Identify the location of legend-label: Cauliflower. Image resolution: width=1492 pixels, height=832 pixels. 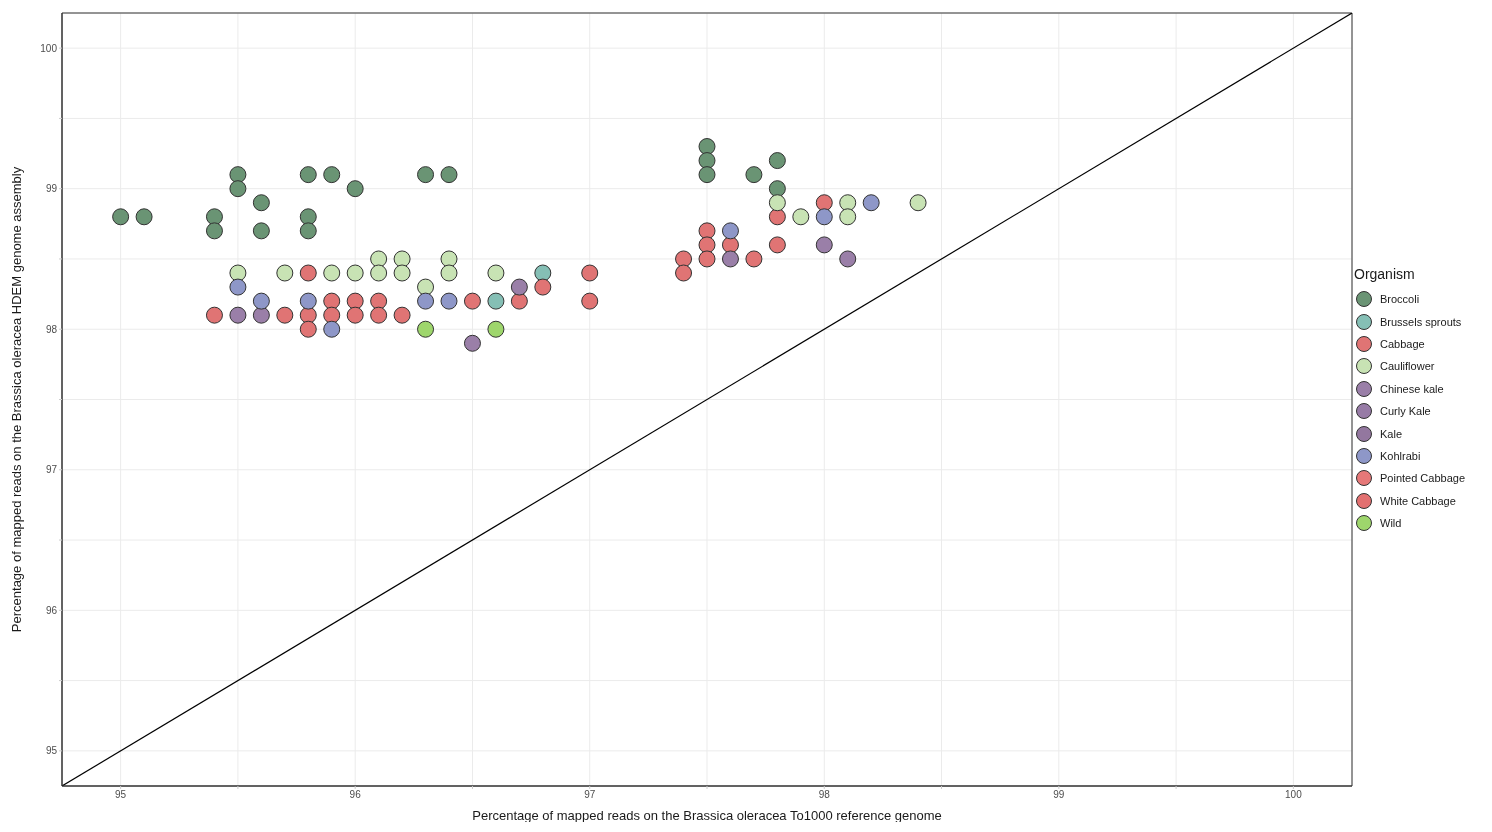
(1407, 366).